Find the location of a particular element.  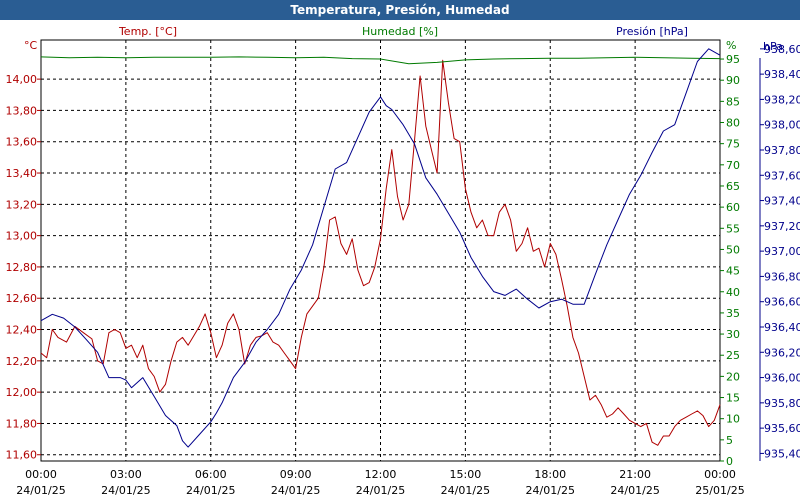

humidity-axis-tick-label: 90 is located at coordinates (733, 80).